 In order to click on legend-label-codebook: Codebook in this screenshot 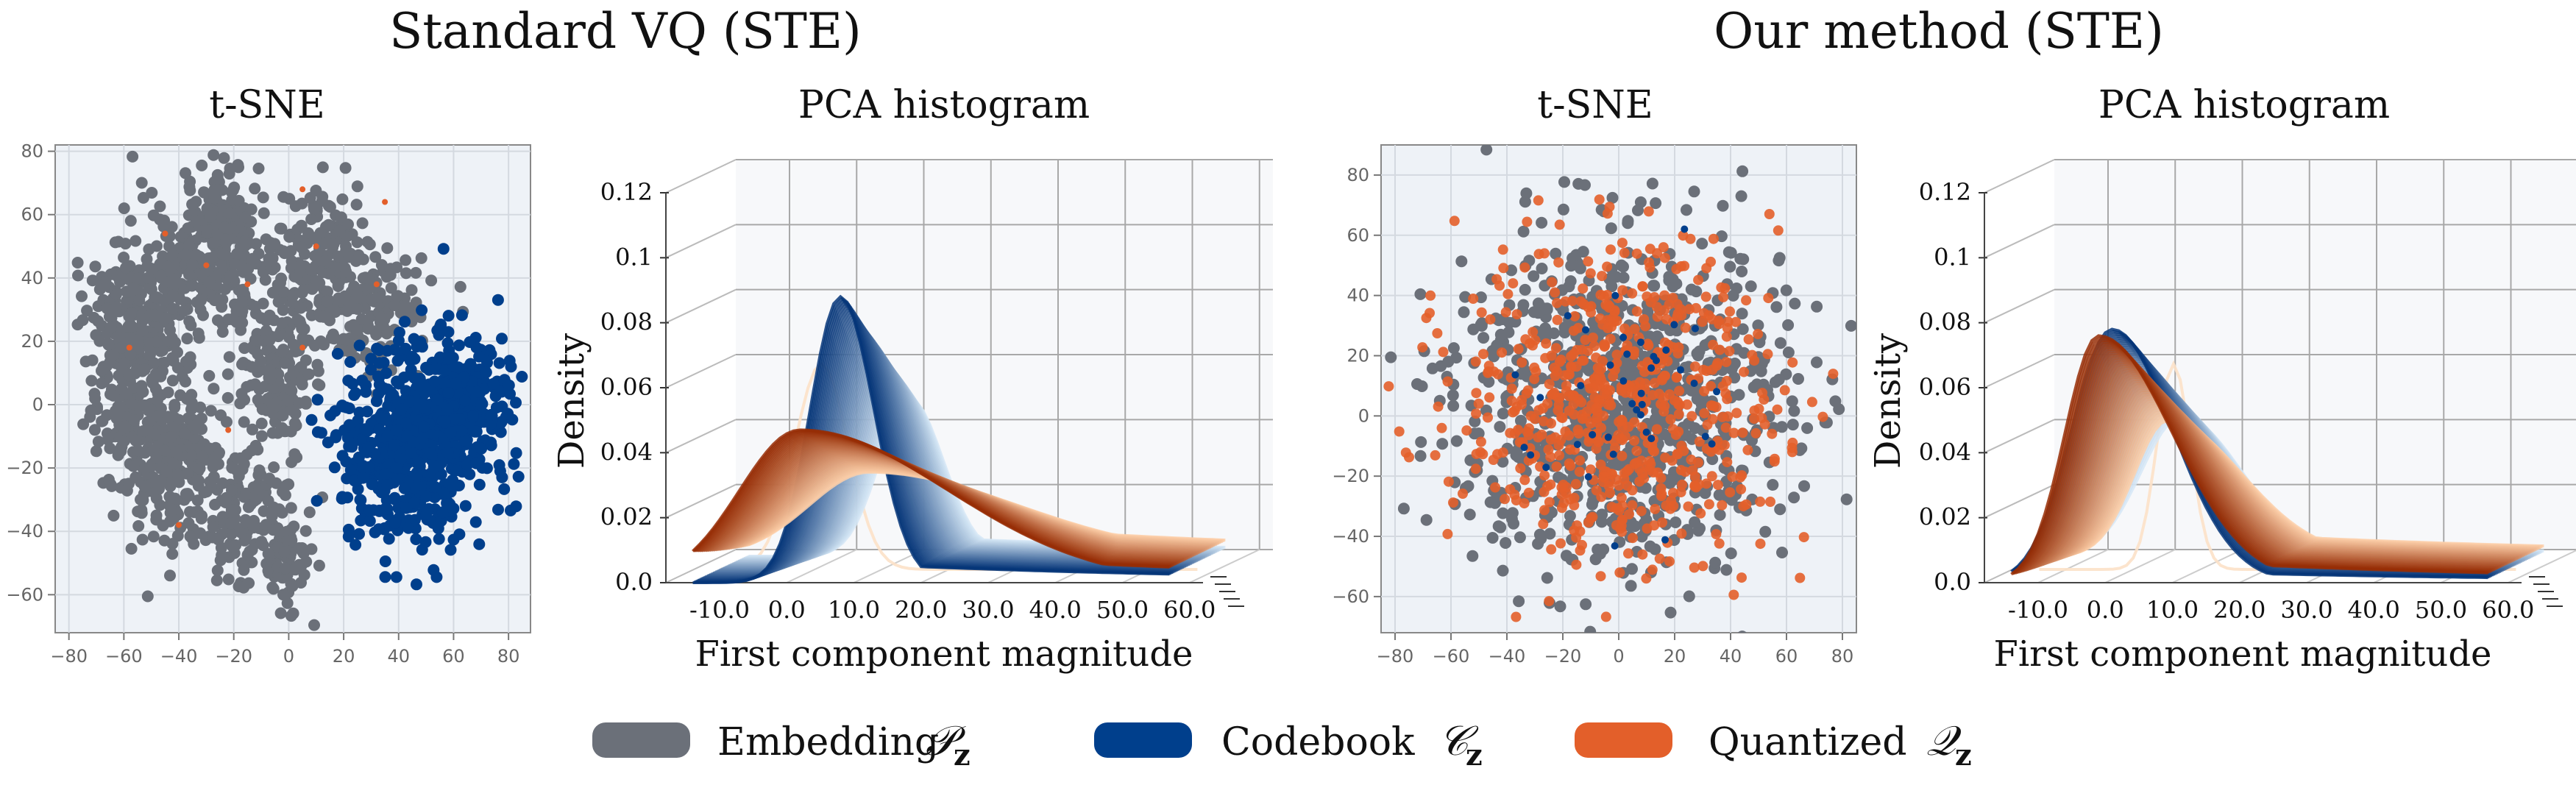, I will do `click(1318, 742)`.